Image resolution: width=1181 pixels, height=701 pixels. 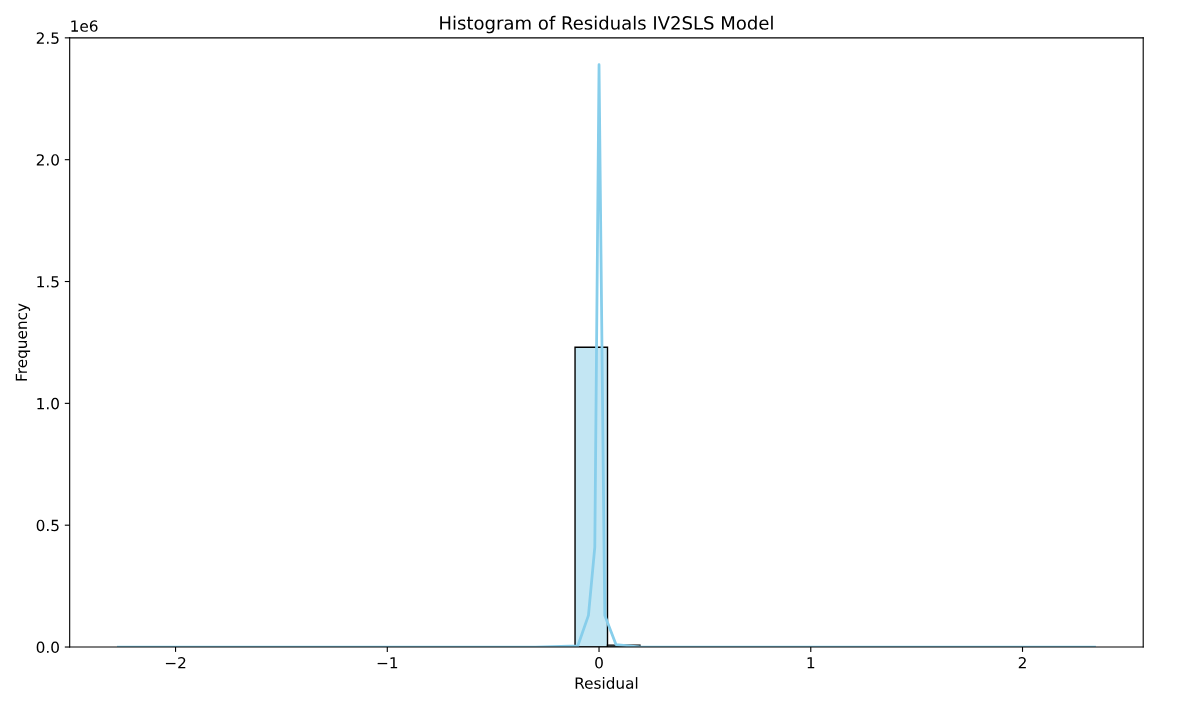 What do you see at coordinates (48, 282) in the screenshot?
I see `y-tick-label: 1.5` at bounding box center [48, 282].